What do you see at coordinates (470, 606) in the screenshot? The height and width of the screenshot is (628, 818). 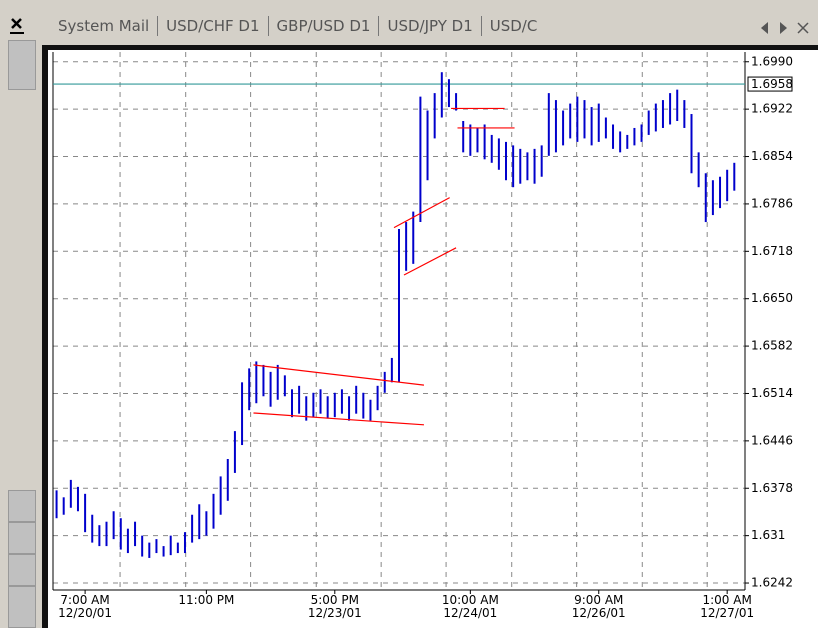 I see `x-tick-label: 10:00 AM 12/24/01` at bounding box center [470, 606].